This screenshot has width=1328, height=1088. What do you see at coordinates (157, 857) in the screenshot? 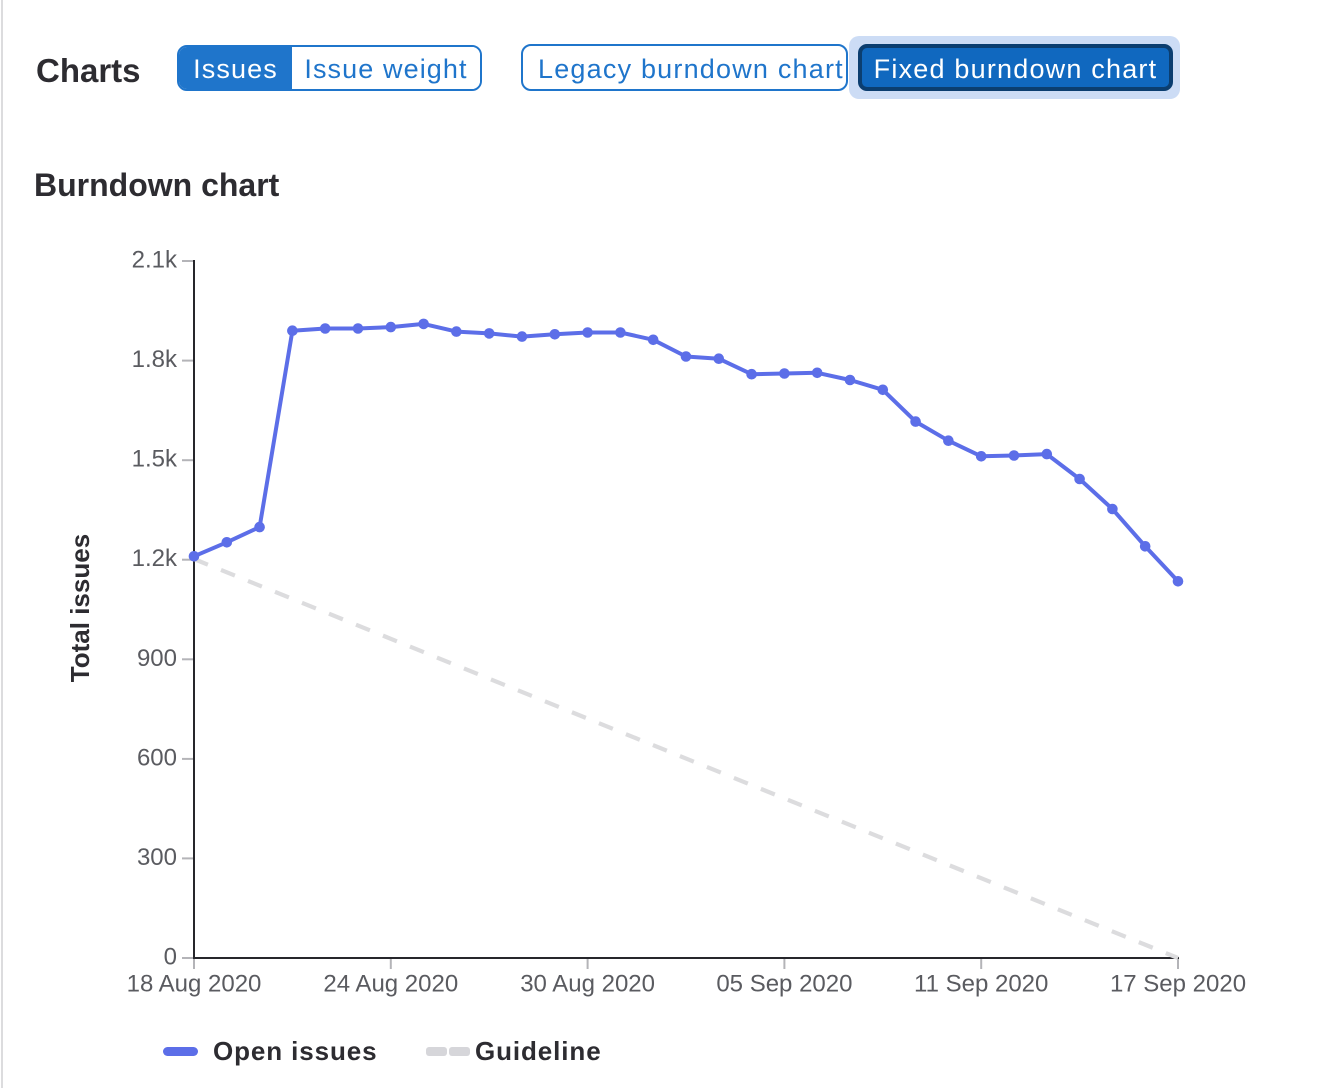
I see `svg-text: 300` at bounding box center [157, 857].